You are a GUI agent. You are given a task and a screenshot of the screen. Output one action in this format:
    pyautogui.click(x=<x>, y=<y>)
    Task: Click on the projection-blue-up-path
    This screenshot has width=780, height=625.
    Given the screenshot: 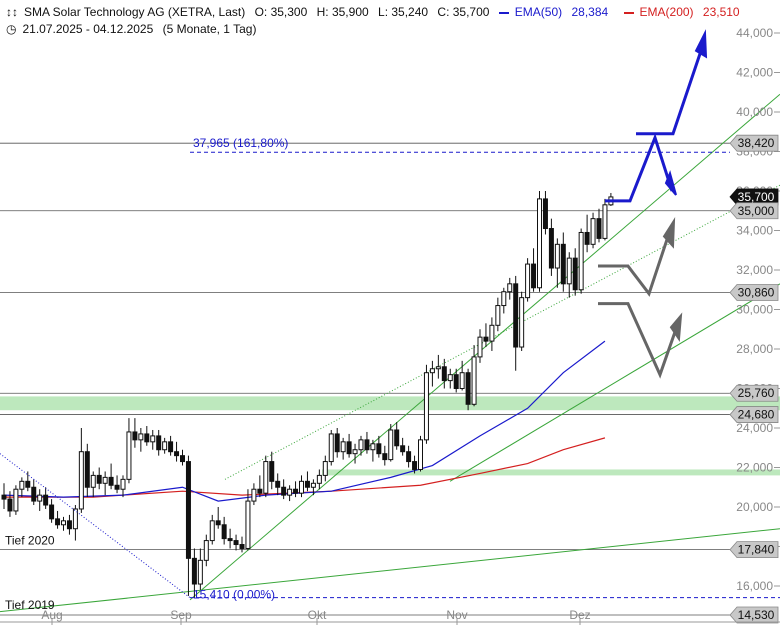 What is the action you would take?
    pyautogui.click(x=670, y=90)
    